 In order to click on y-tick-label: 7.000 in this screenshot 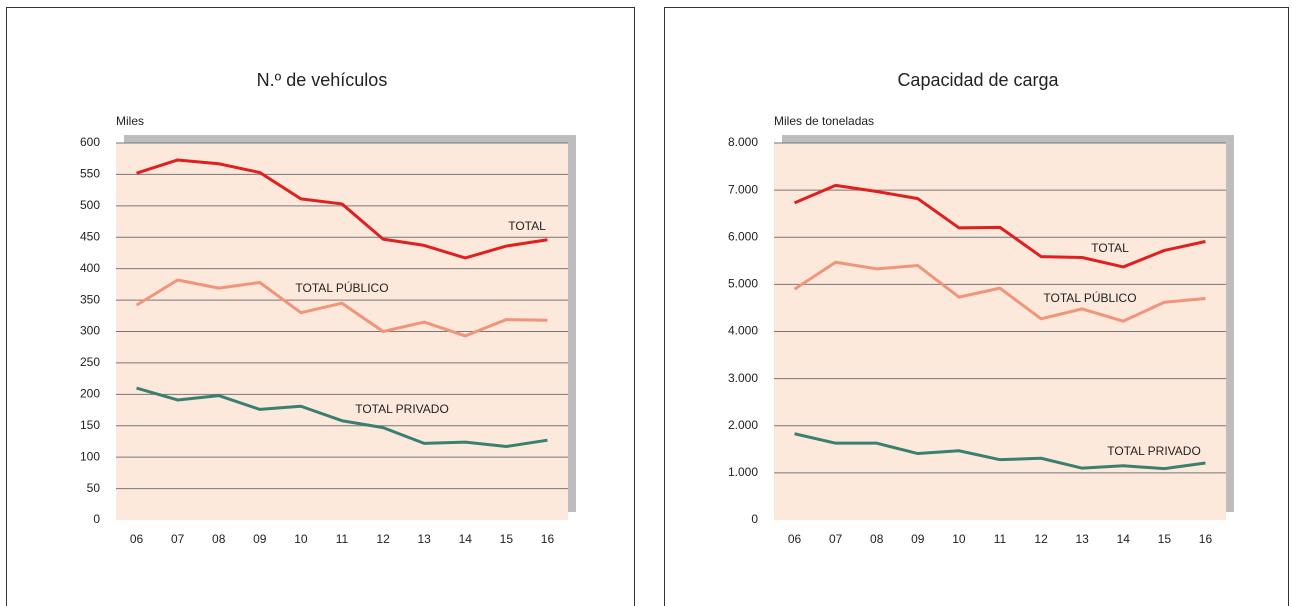, I will do `click(743, 189)`.